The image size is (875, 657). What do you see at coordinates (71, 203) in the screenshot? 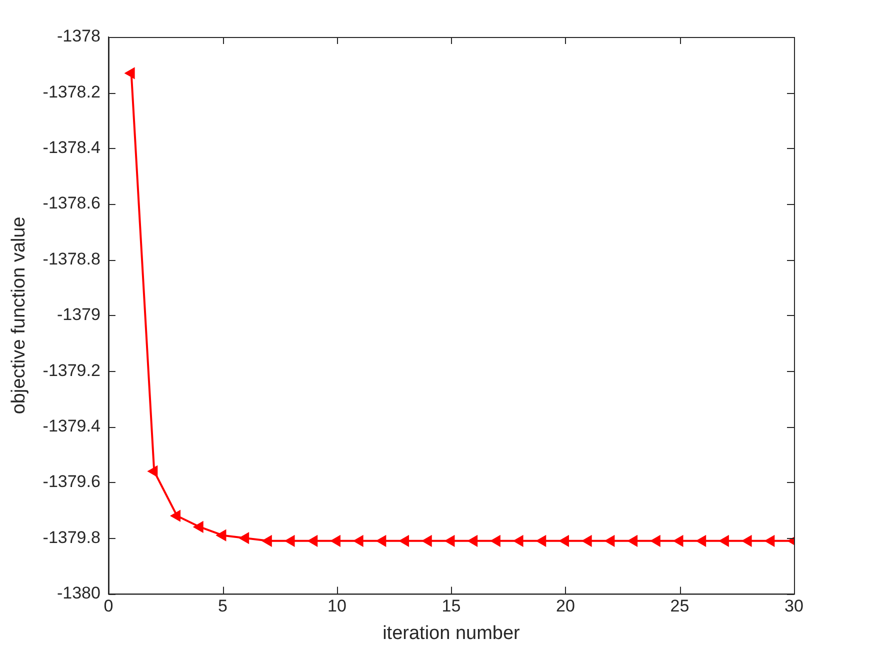
I see `y-tick-label: -1378.6` at bounding box center [71, 203].